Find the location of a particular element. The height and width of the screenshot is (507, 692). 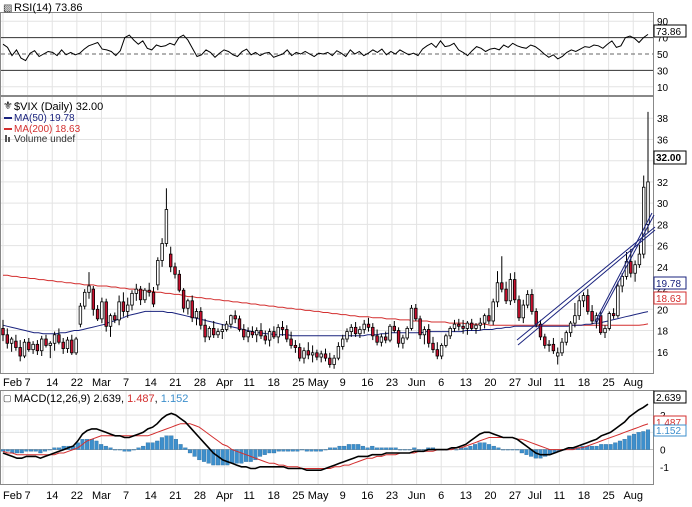

price-y-tick-24: 24 is located at coordinates (663, 268).